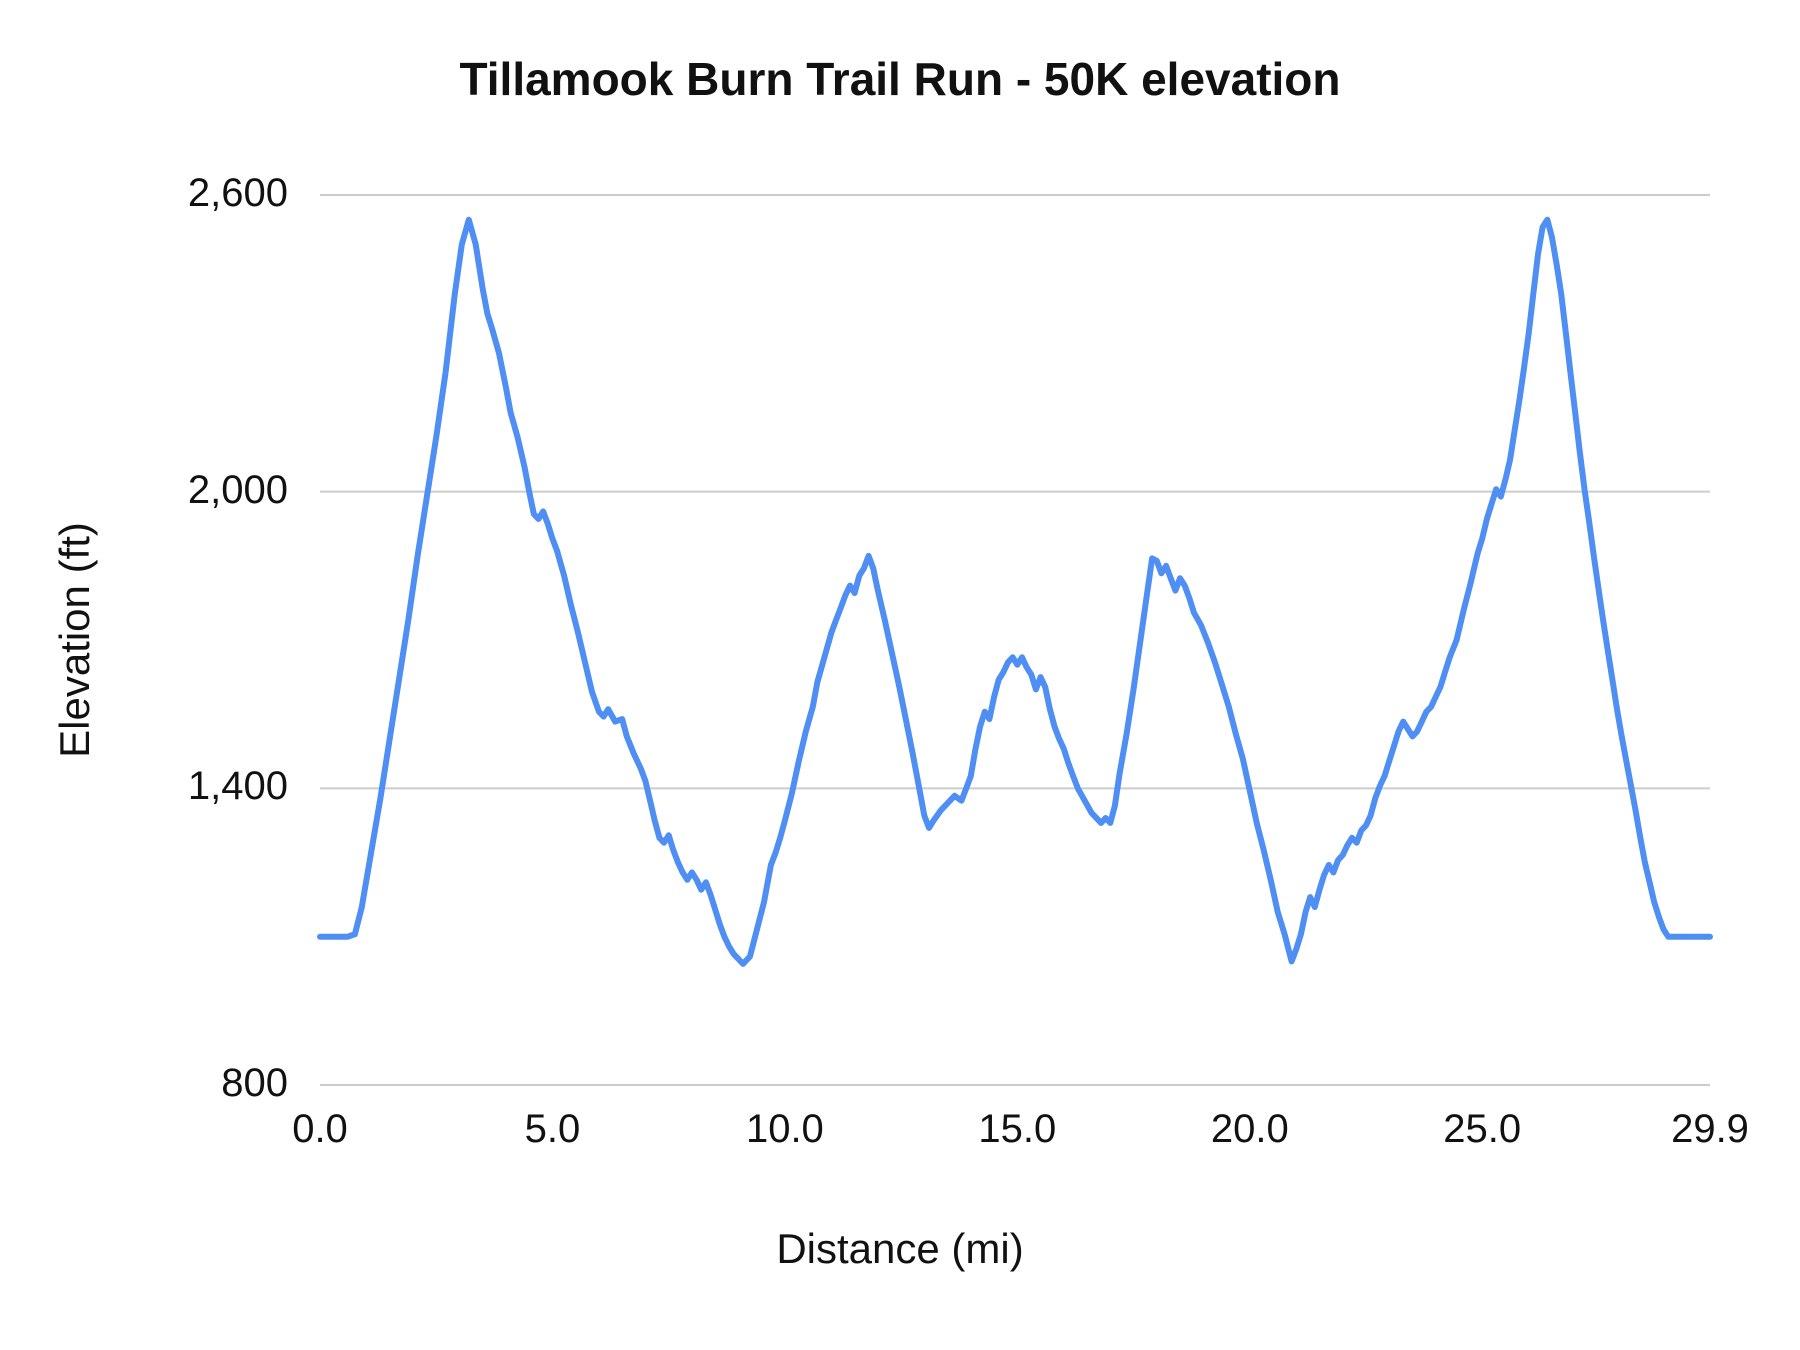 The width and height of the screenshot is (1800, 1350). Describe the element at coordinates (237, 193) in the screenshot. I see `y-tick-label: 2,600` at that location.